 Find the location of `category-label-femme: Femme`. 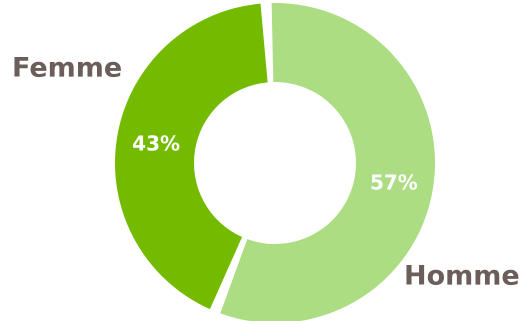

category-label-femme: Femme is located at coordinates (67, 68).